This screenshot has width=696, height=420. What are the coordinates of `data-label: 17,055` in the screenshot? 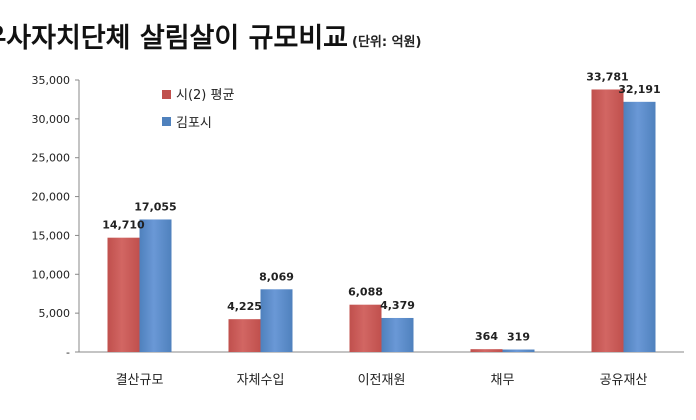 It's located at (155, 206).